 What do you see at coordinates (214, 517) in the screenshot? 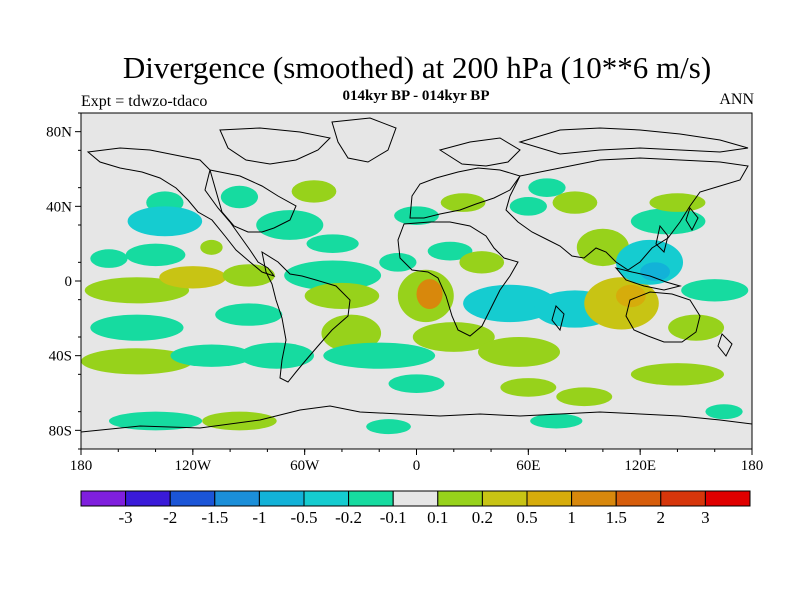
I see `colorbar-label: -1.5` at bounding box center [214, 517].